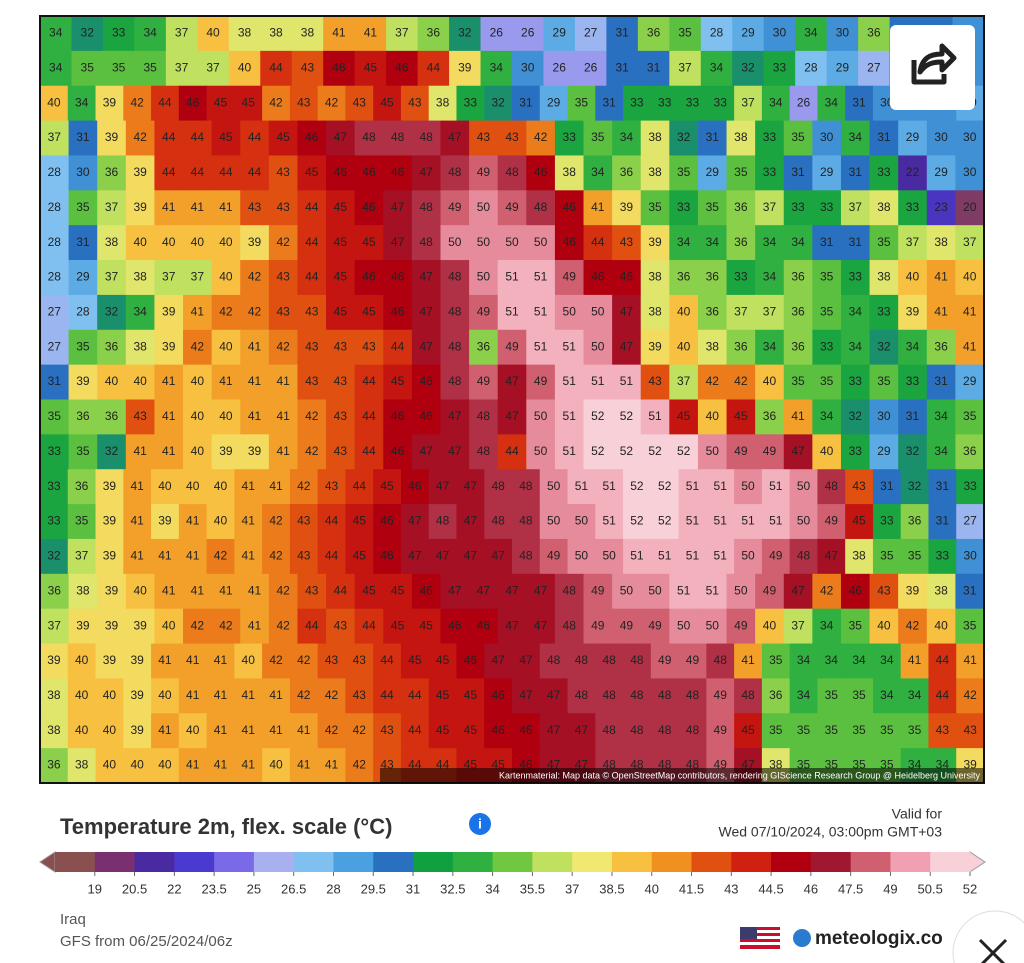 Image resolution: width=1024 pixels, height=963 pixels. I want to click on close-button, so click(988, 936).